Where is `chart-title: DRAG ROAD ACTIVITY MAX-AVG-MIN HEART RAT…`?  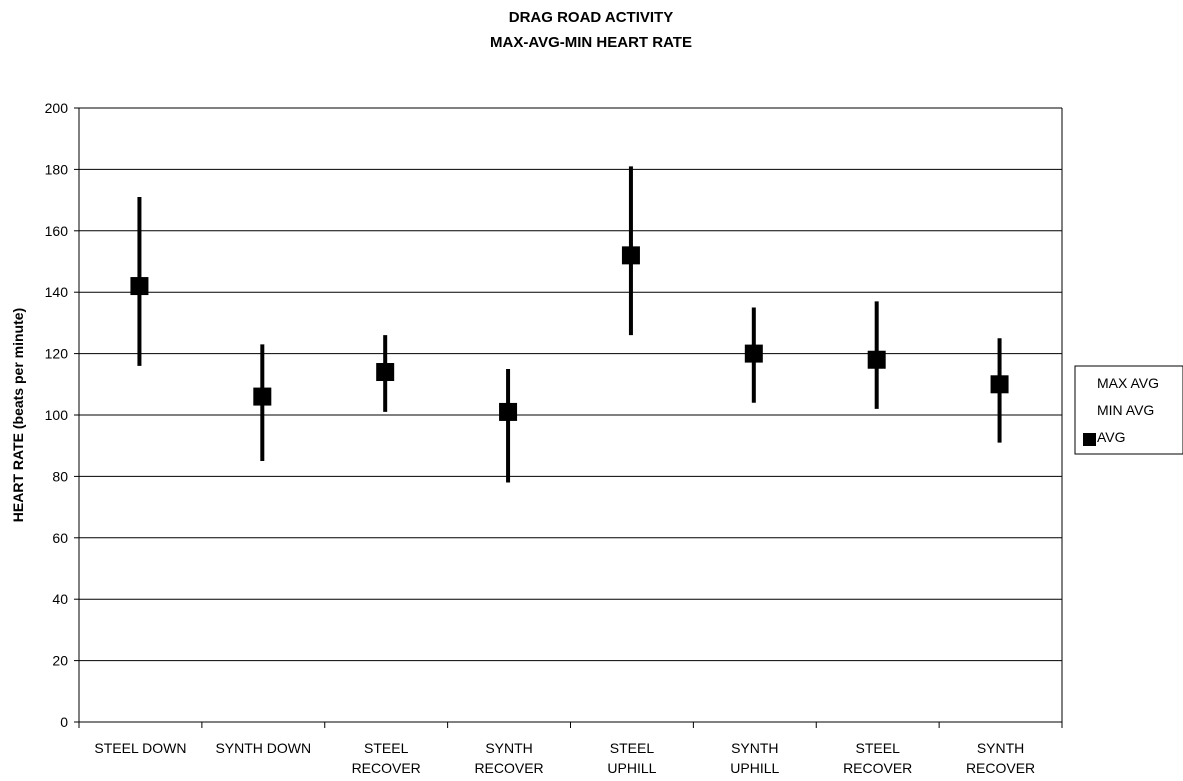
chart-title: DRAG ROAD ACTIVITY MAX-AVG-MIN HEART RAT… is located at coordinates (591, 30).